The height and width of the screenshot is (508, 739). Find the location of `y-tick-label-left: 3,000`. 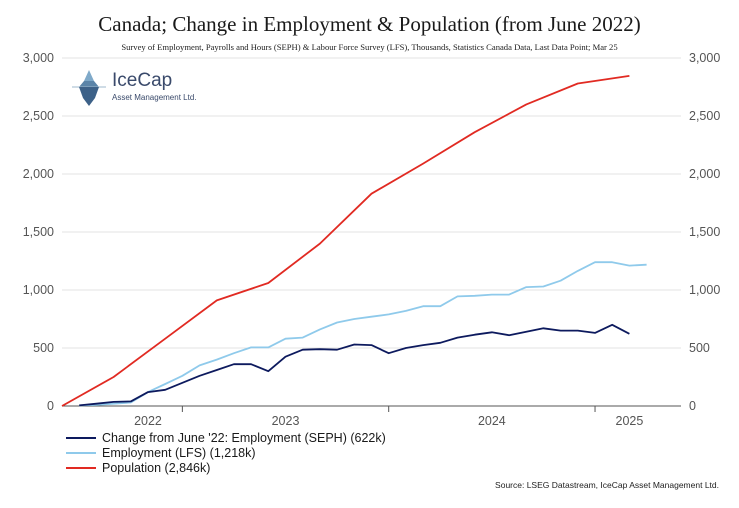

y-tick-label-left: 3,000 is located at coordinates (38, 58).